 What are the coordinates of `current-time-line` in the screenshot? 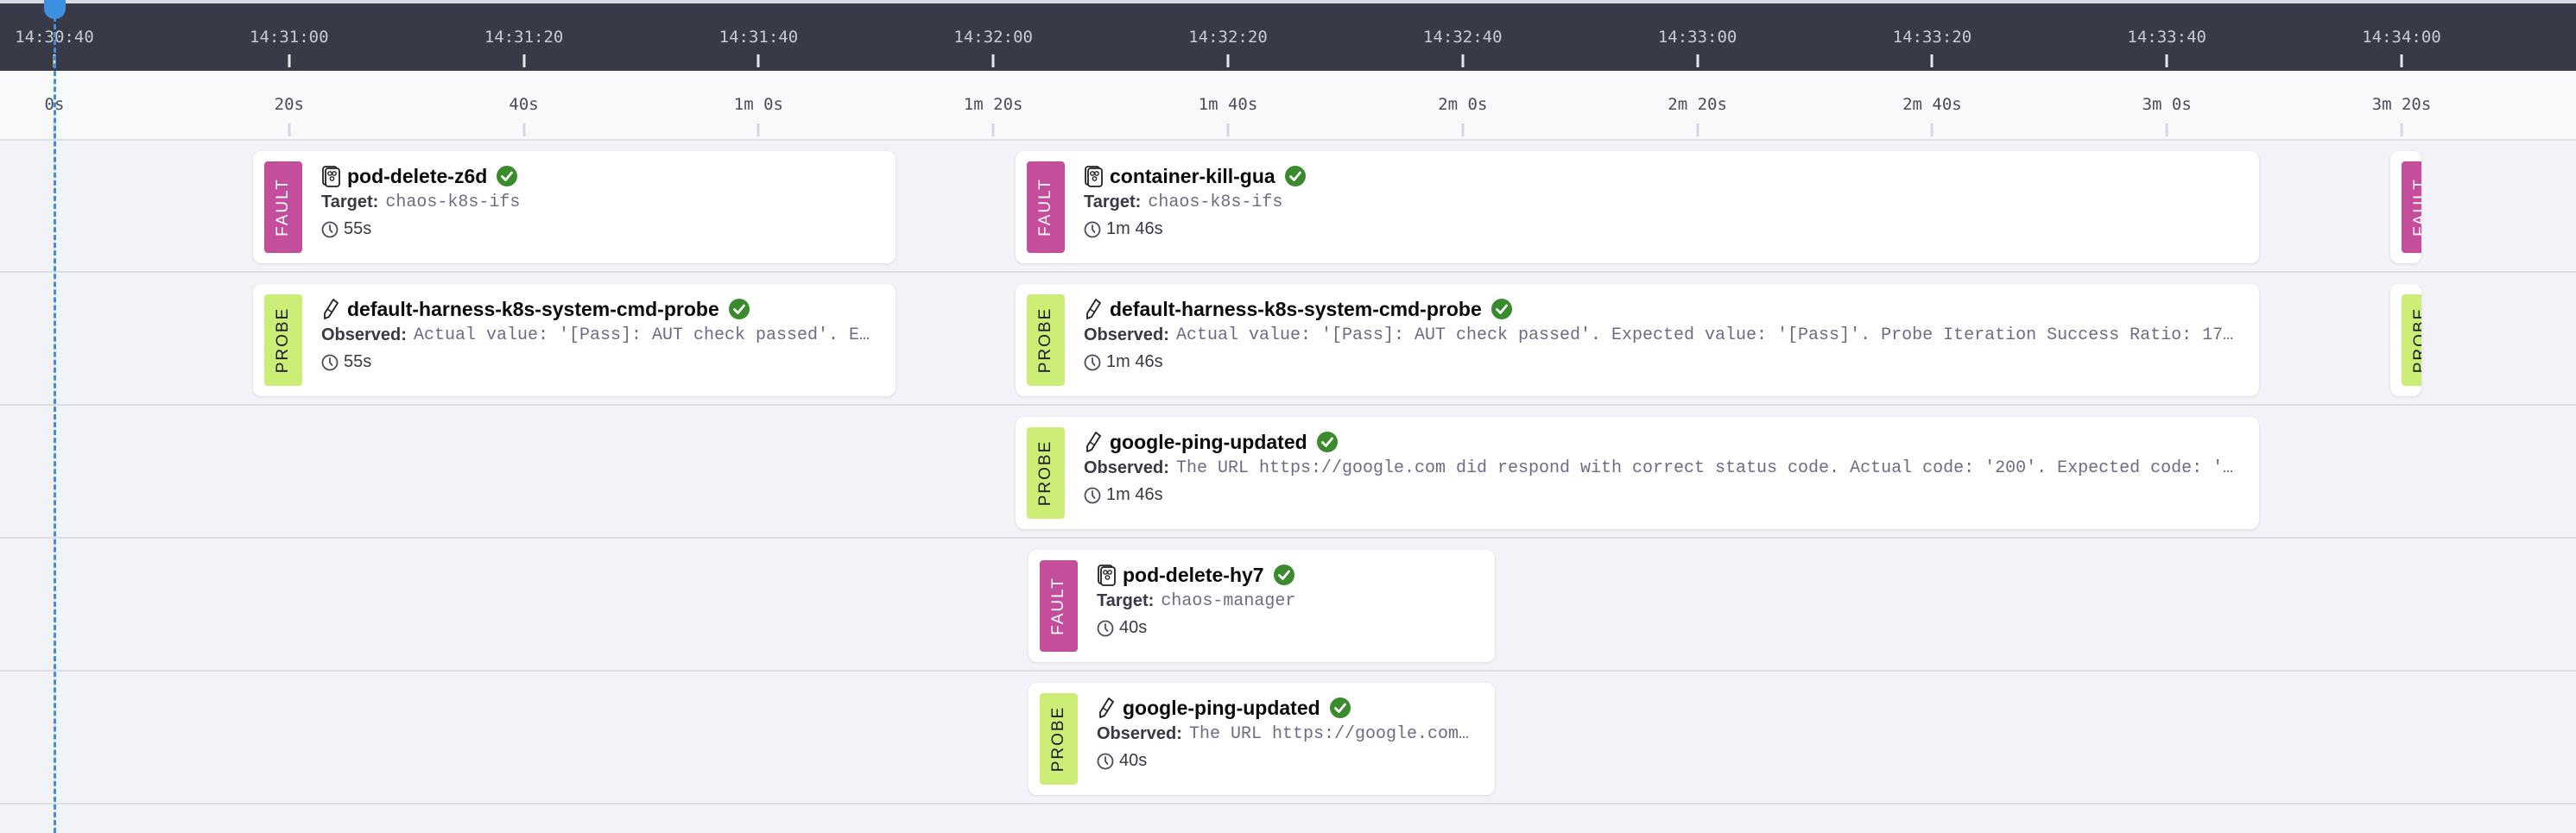 It's located at (55, 421).